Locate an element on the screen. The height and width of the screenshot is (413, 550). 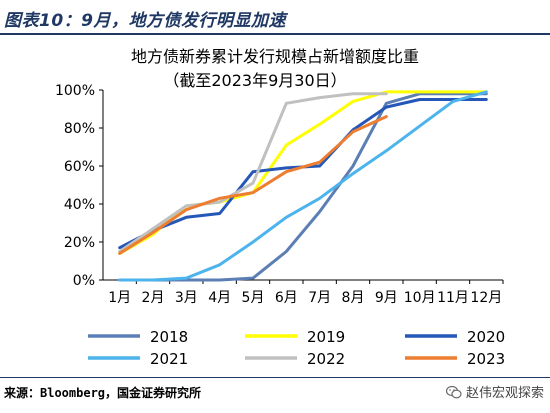
legend-label-2021: 2021 is located at coordinates (169, 359).